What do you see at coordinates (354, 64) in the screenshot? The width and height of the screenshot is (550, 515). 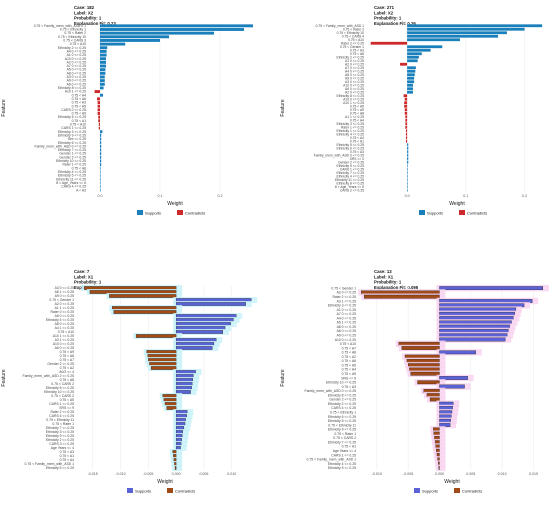 I see `feature-label: A2 0 <= 0.25` at bounding box center [354, 64].